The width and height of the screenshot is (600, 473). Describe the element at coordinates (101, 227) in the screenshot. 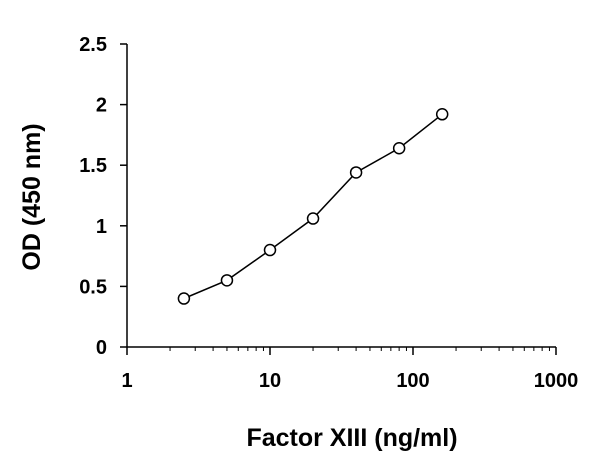

I see `y-tick-label: 1` at that location.